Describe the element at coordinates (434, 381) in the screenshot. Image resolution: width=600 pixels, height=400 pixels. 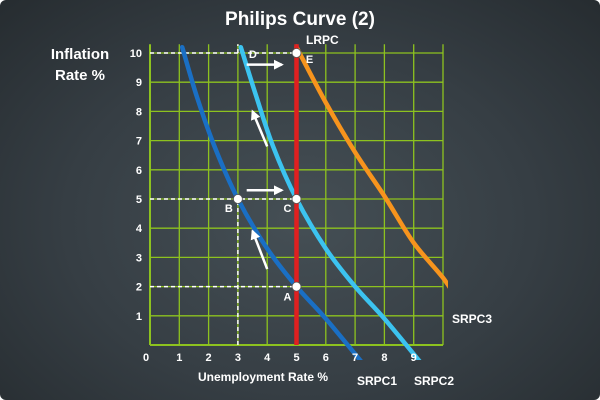
I see `srpc2-label: SRPC2` at that location.